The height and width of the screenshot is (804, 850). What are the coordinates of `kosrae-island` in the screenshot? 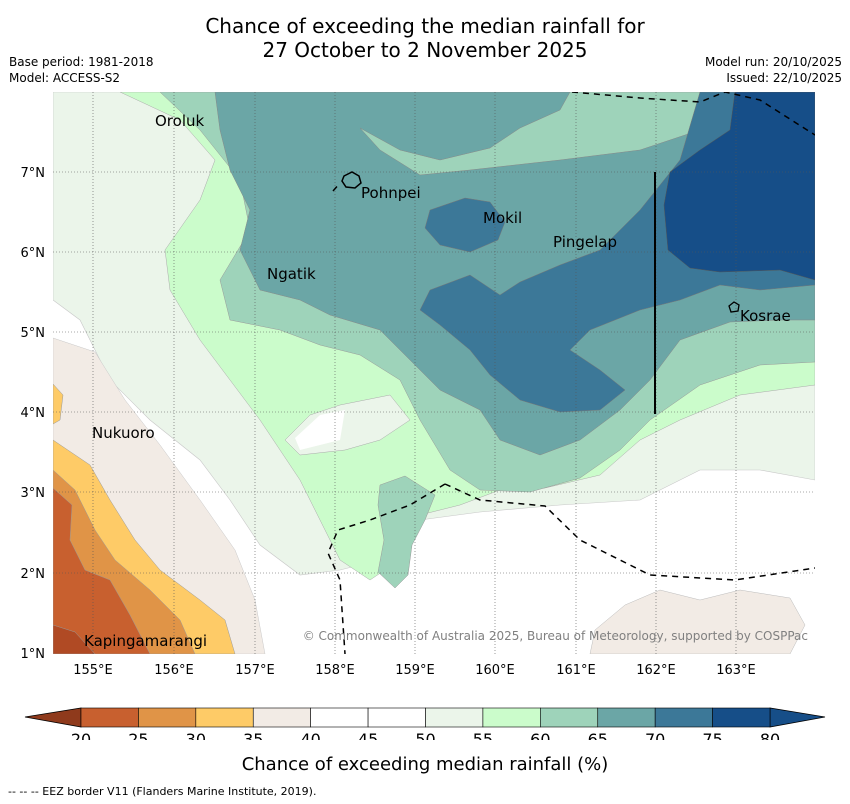 It's located at (734, 307).